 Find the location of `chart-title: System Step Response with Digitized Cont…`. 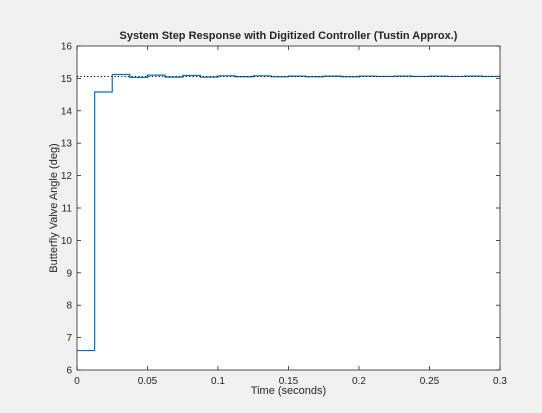

chart-title: System Step Response with Digitized Cont… is located at coordinates (289, 36).